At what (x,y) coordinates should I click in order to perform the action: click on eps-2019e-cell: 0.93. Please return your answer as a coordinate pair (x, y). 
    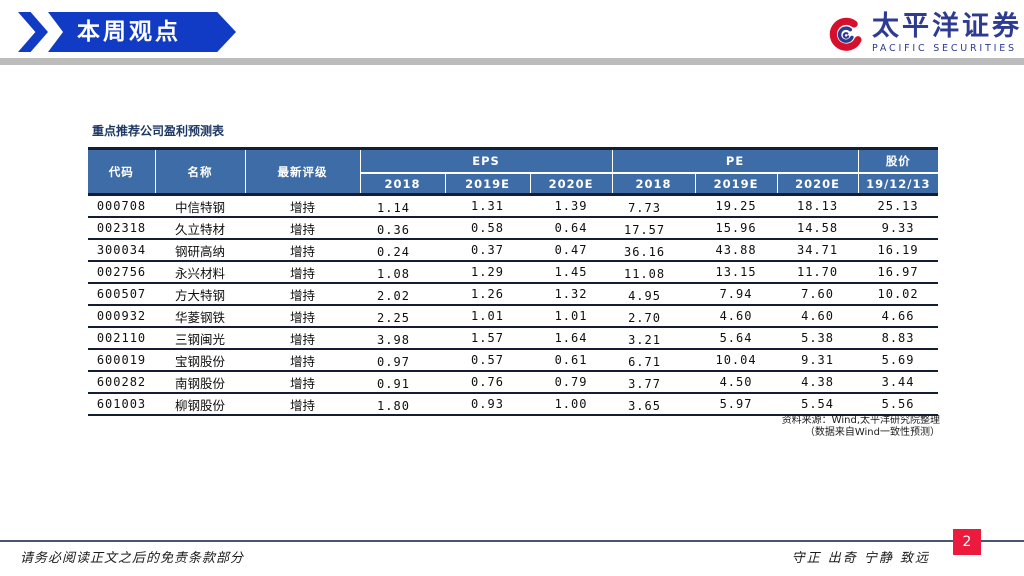
    Looking at the image, I should click on (487, 404).